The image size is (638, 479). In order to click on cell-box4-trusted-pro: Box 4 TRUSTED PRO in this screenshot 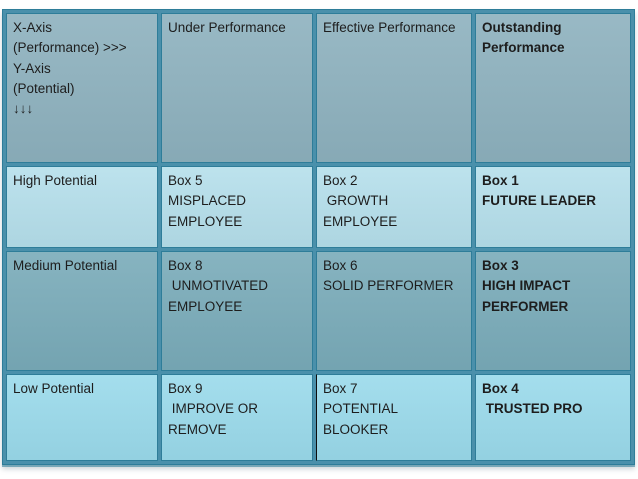, I will do `click(553, 417)`.